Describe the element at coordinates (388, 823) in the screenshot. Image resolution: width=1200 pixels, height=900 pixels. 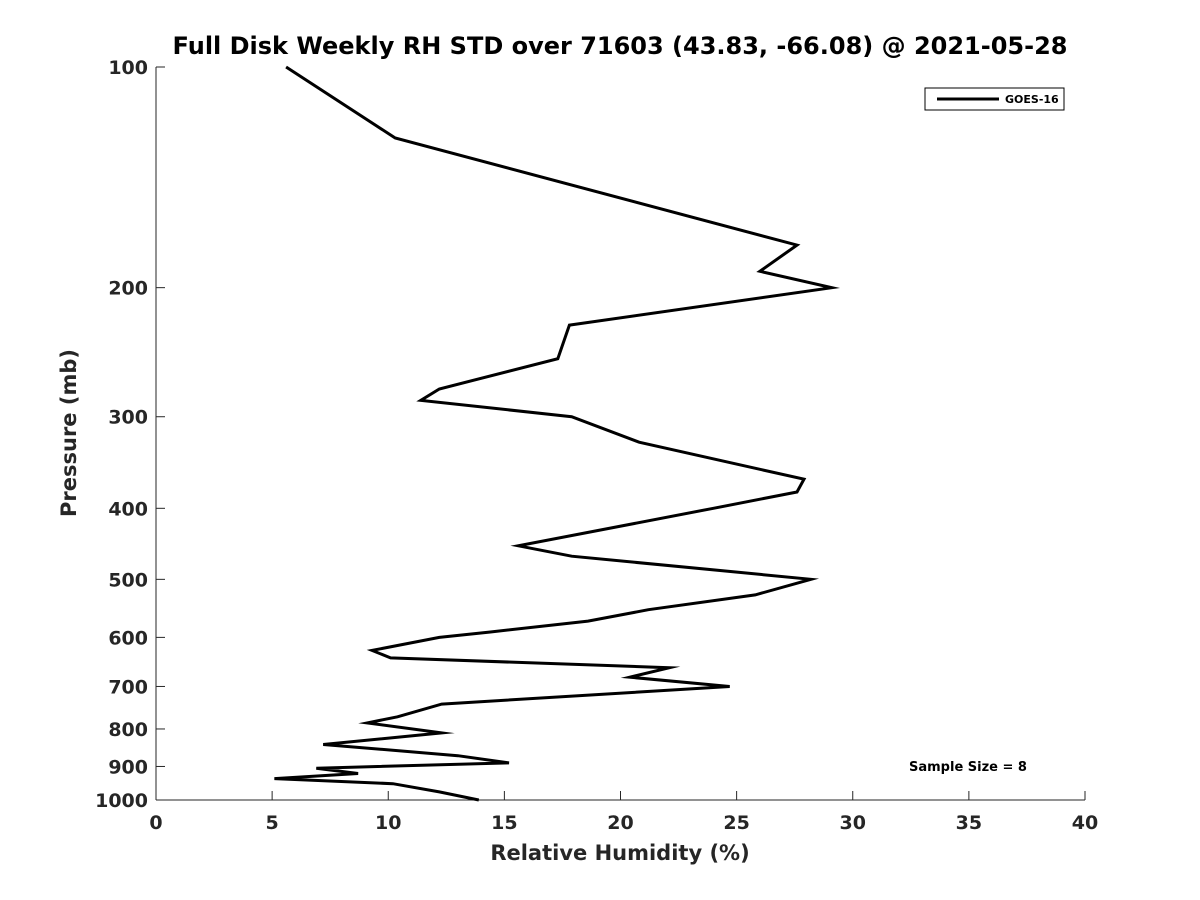
I see `x-tick-label-10: 10` at that location.